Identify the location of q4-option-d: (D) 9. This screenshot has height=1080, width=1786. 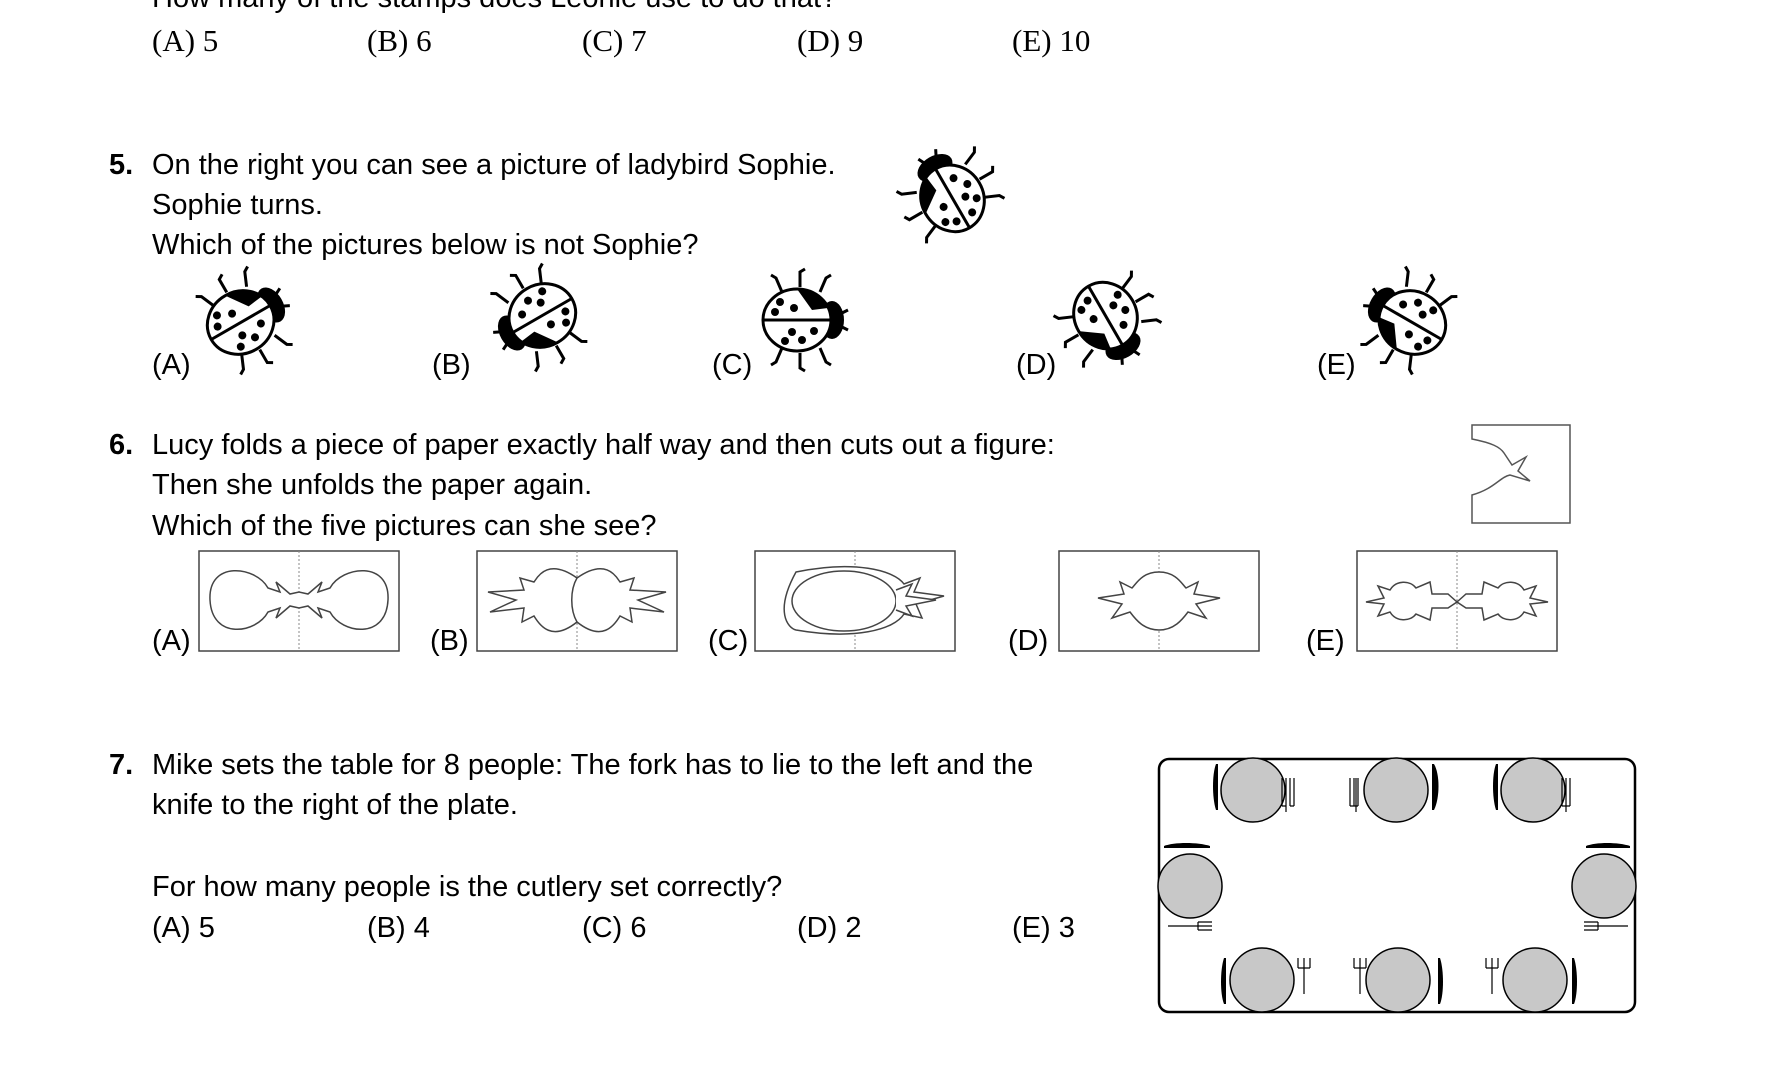
(830, 40).